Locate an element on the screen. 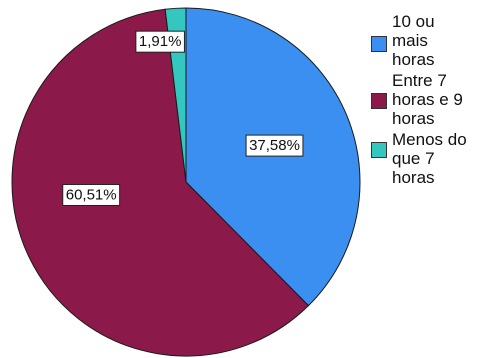 The image size is (484, 358). legend-item-menos-do-que-7-horas: Menos do que 7 horas is located at coordinates (426, 158).